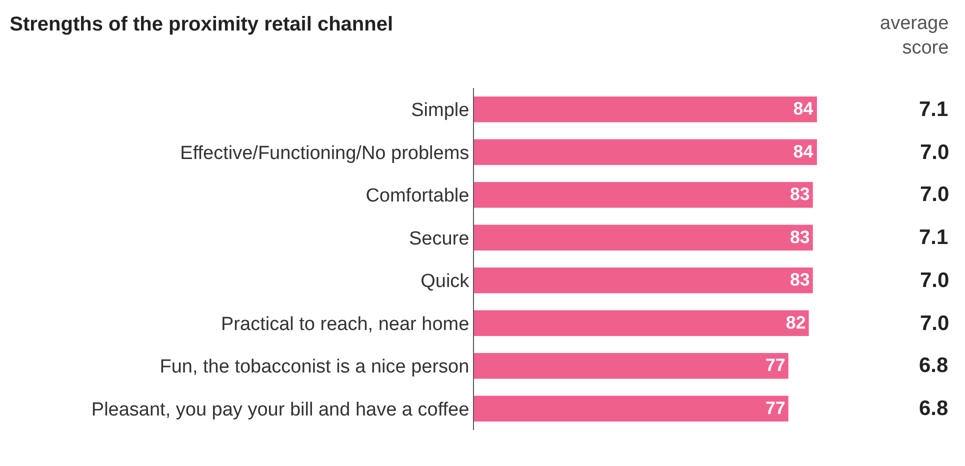 Image resolution: width=965 pixels, height=466 pixels. I want to click on data-label: 82, so click(796, 322).